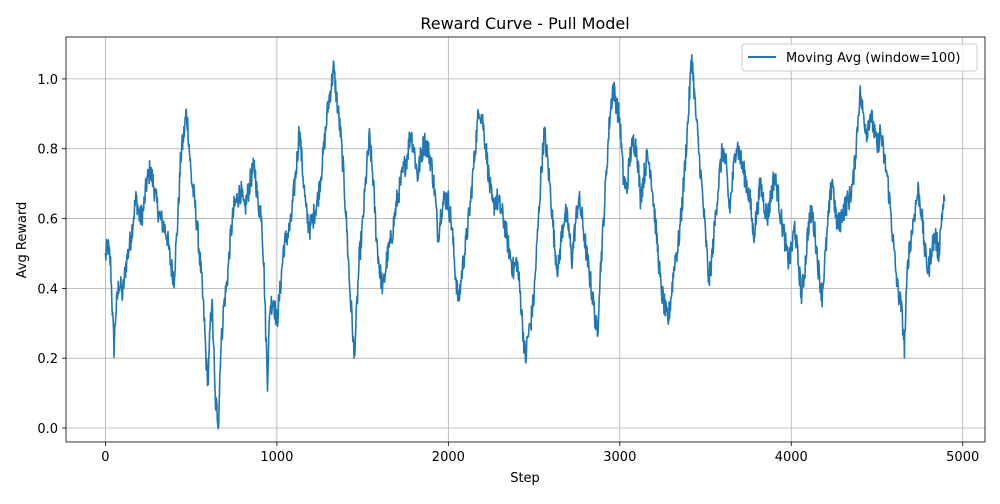 The image size is (1000, 504). Describe the element at coordinates (619, 457) in the screenshot. I see `x-tick-label: 3000` at that location.